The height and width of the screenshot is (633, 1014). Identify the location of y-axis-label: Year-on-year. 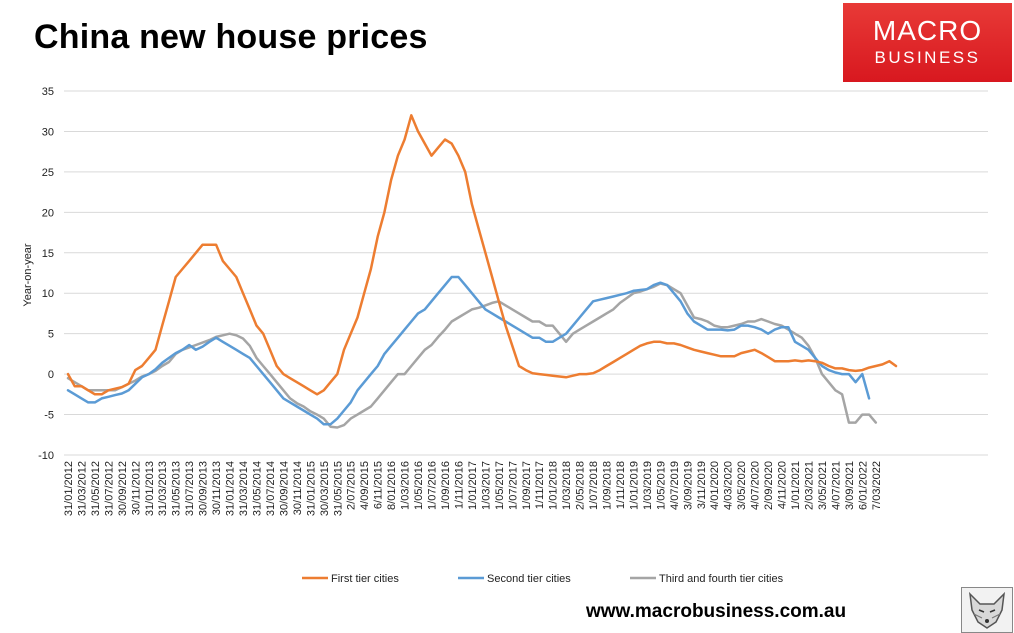
(28, 275).